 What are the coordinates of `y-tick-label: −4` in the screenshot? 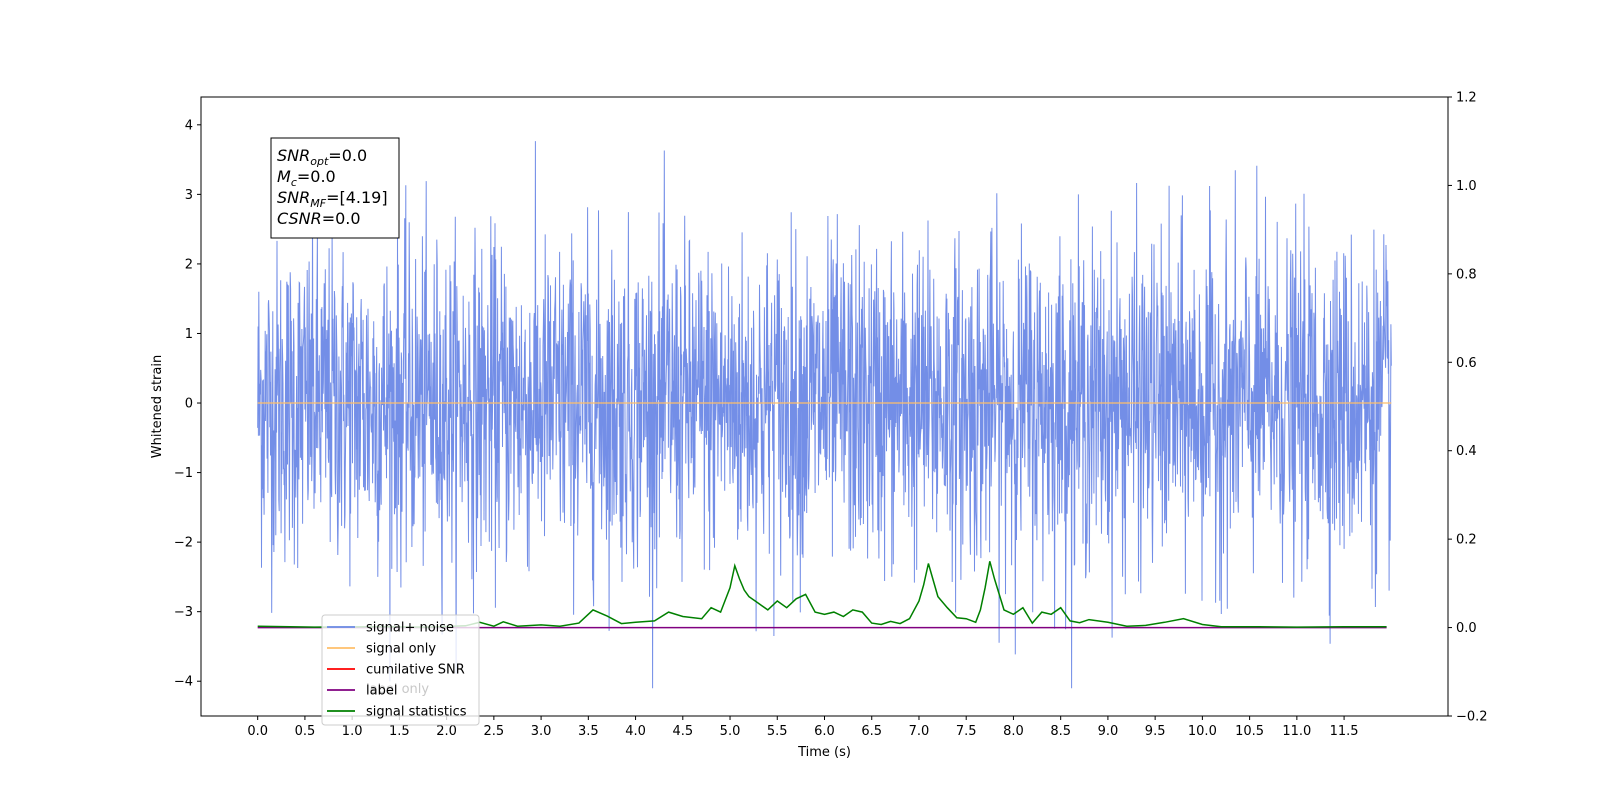 It's located at (183, 682).